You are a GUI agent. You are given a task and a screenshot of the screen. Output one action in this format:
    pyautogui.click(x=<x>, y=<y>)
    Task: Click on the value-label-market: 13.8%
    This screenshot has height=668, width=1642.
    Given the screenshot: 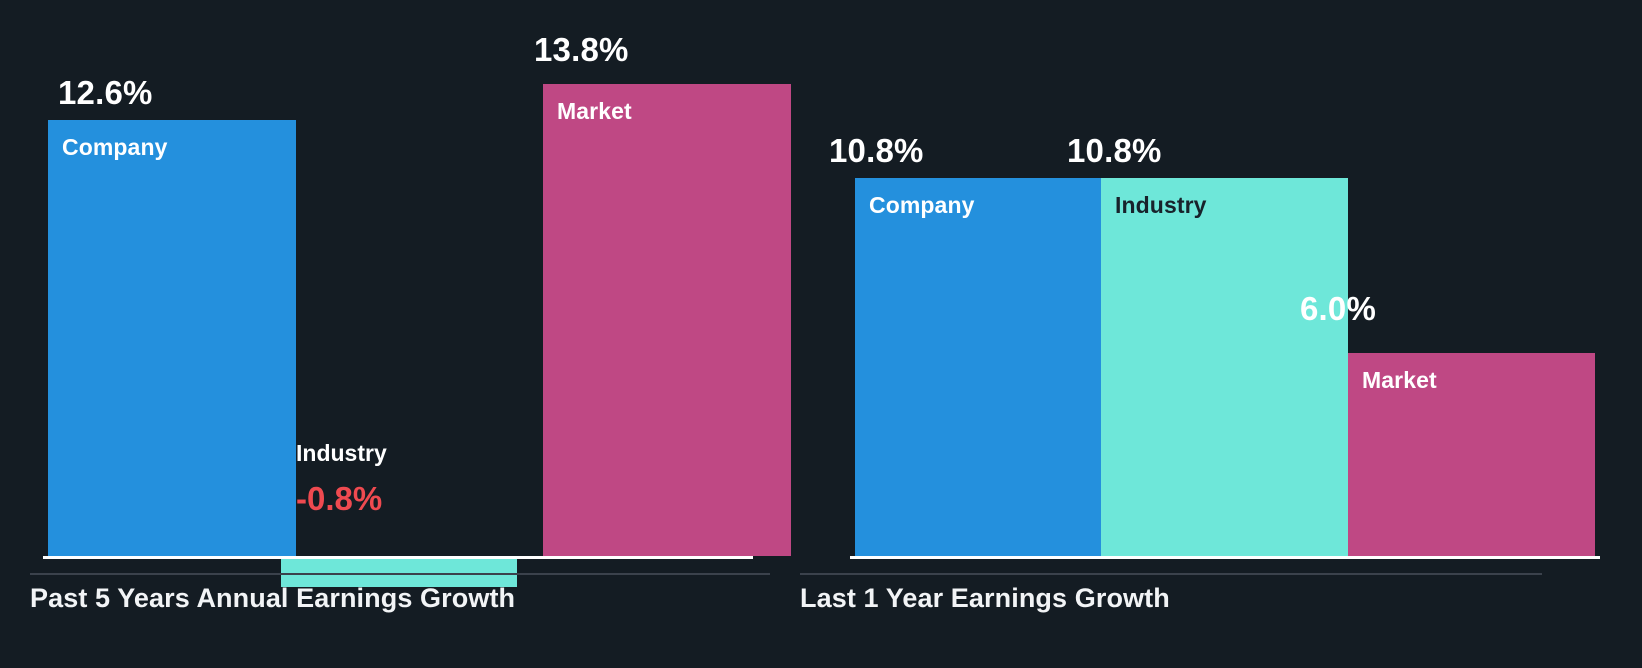 What is the action you would take?
    pyautogui.click(x=581, y=49)
    